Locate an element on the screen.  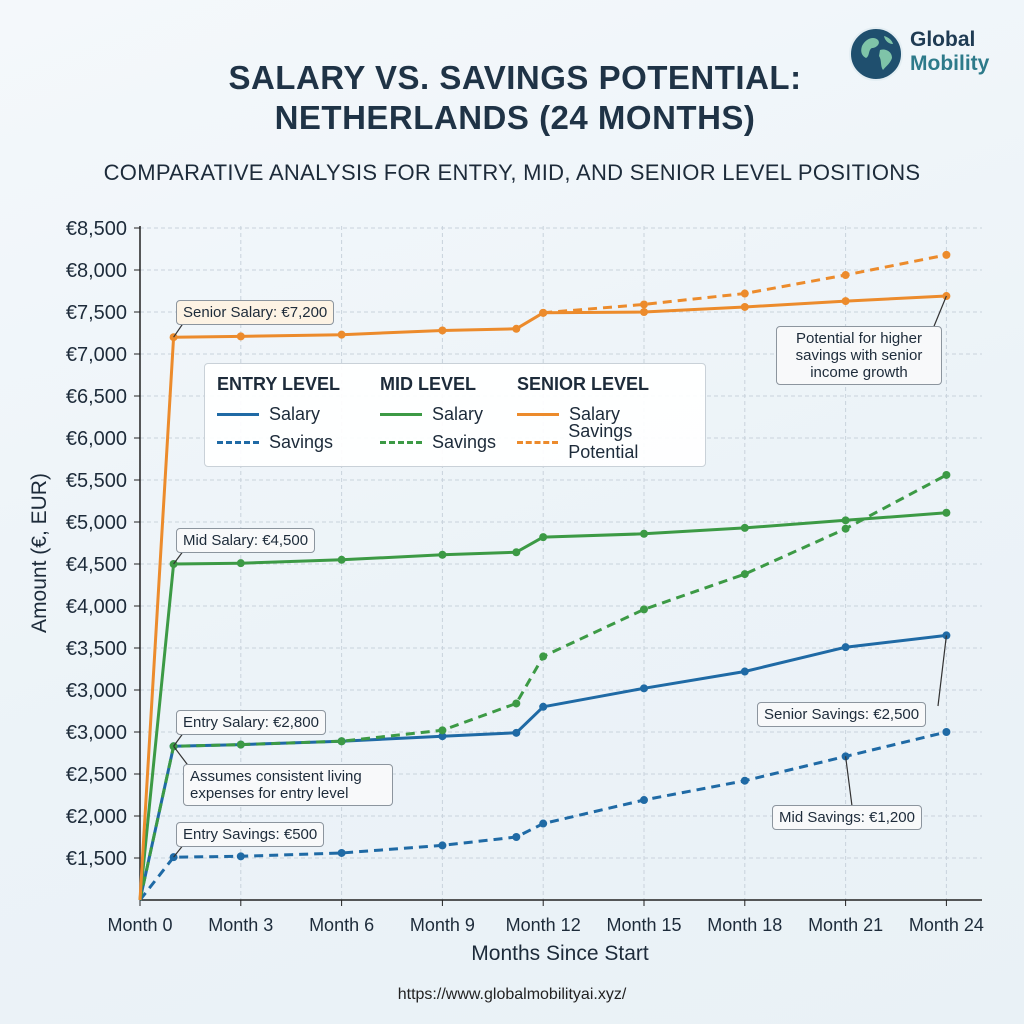
y-tick-label: €6,500 is located at coordinates (96, 397).